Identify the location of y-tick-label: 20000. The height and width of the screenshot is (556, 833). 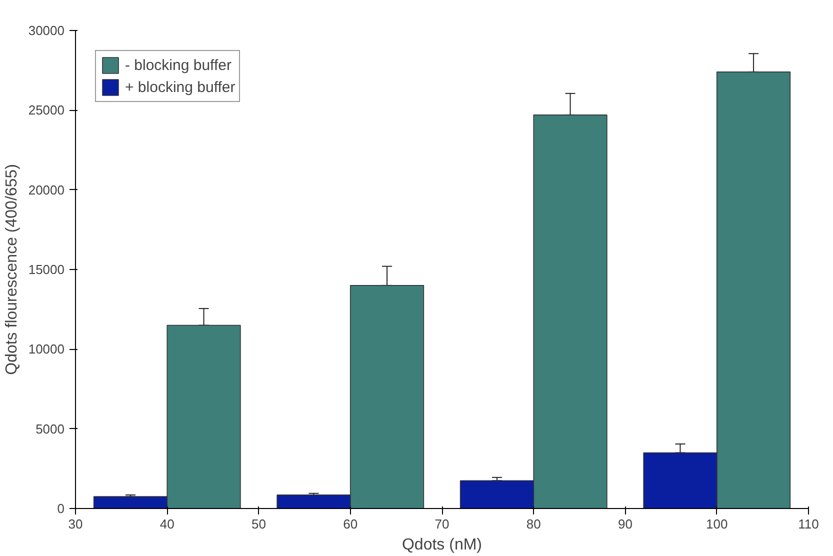
(46, 190).